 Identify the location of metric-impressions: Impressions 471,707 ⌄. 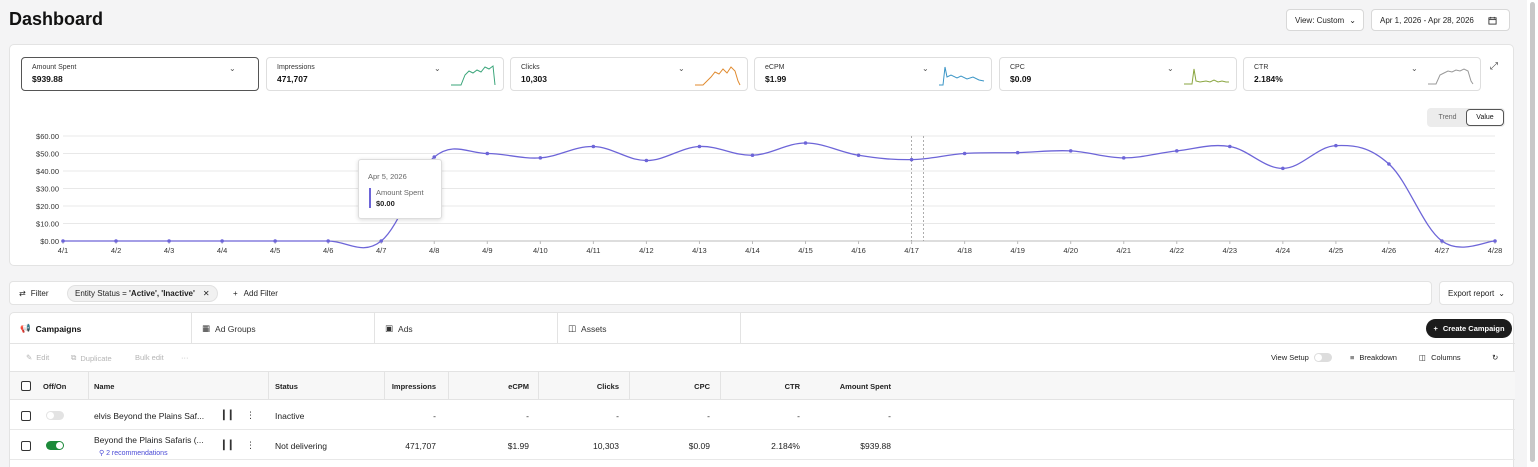
(385, 74).